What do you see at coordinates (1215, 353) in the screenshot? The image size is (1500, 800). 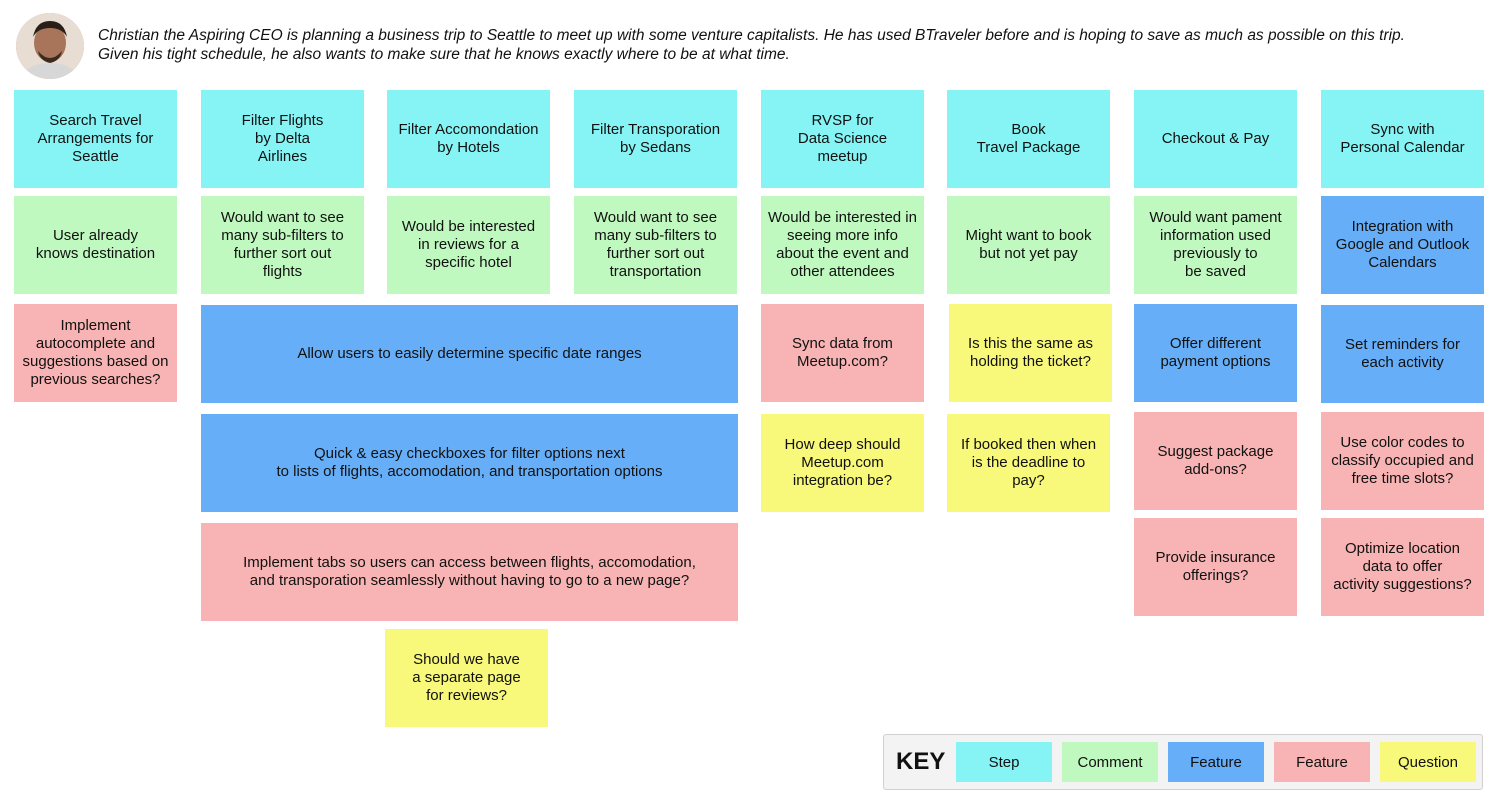 I see `feature-payment-options: Offer different payment options` at bounding box center [1215, 353].